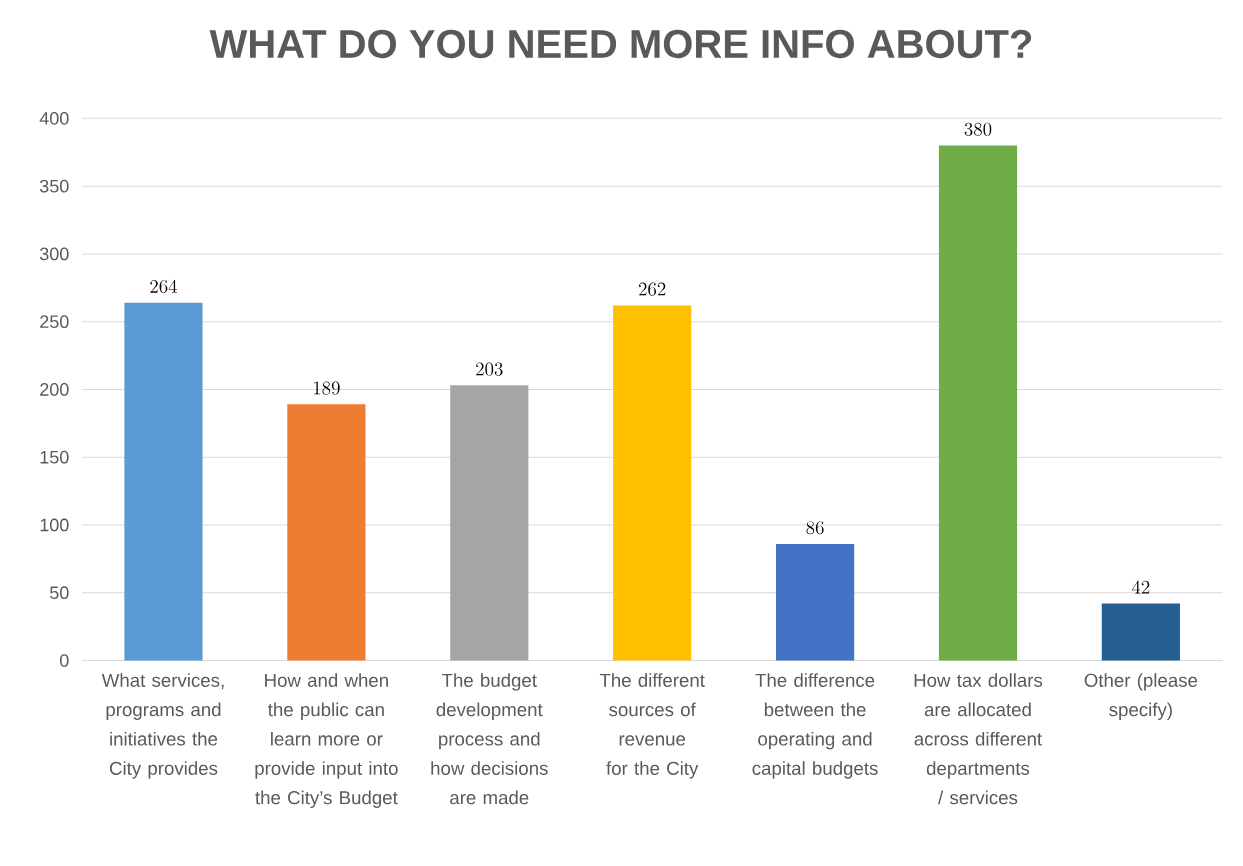  I want to click on y-tick-label: 150, so click(54, 457).